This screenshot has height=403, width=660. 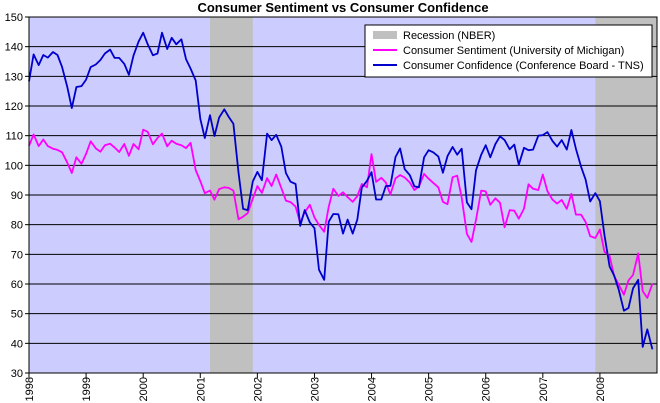 I want to click on y-tick-label: 90, so click(x=17, y=196).